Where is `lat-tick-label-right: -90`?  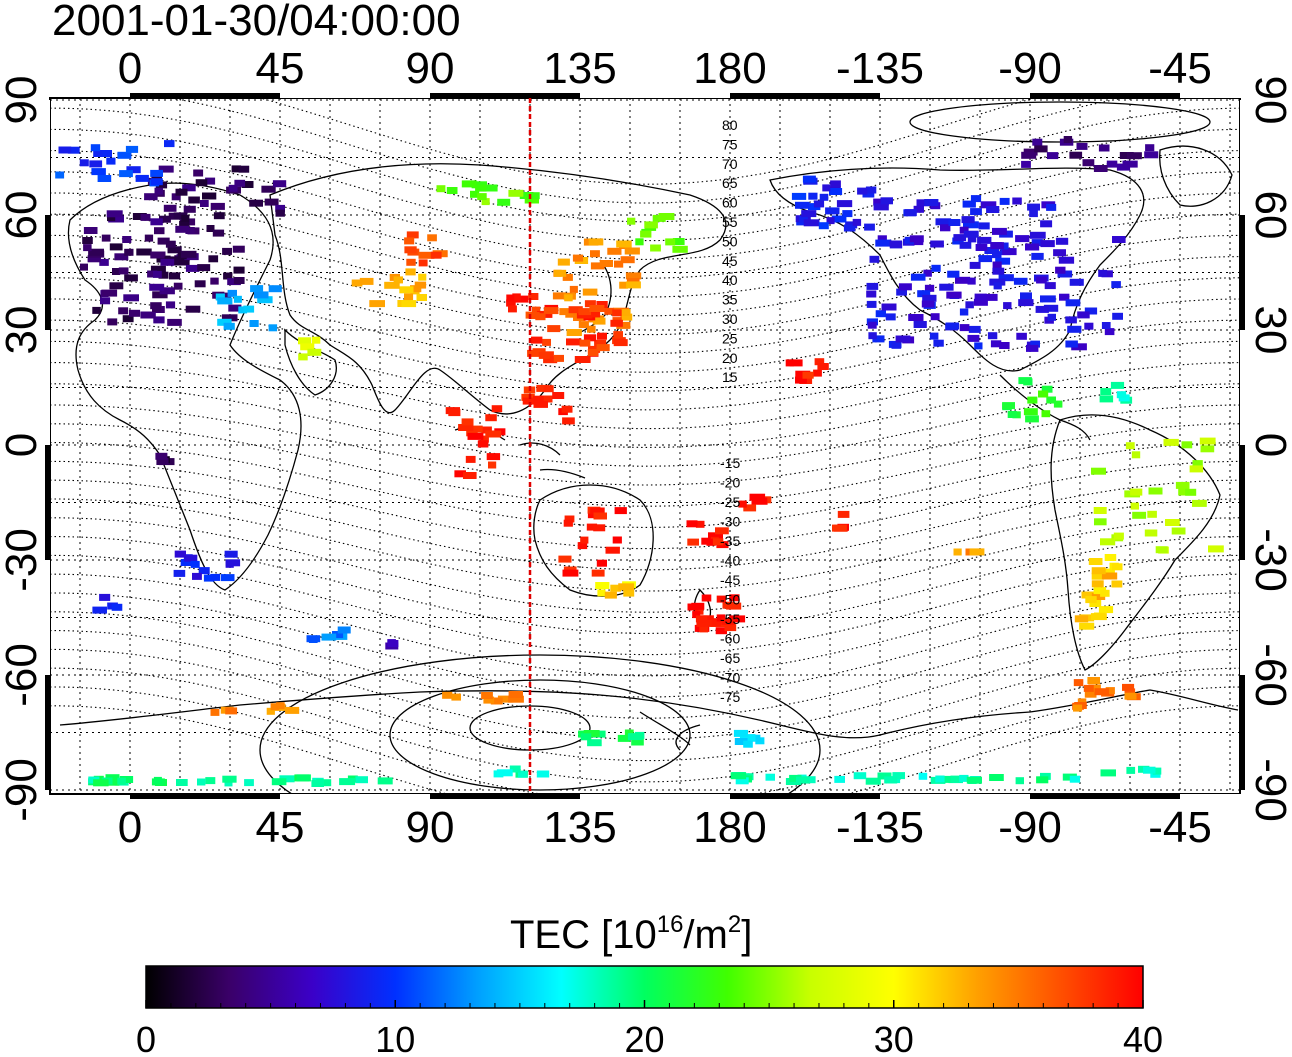
lat-tick-label-right: -90 is located at coordinates (1269, 790).